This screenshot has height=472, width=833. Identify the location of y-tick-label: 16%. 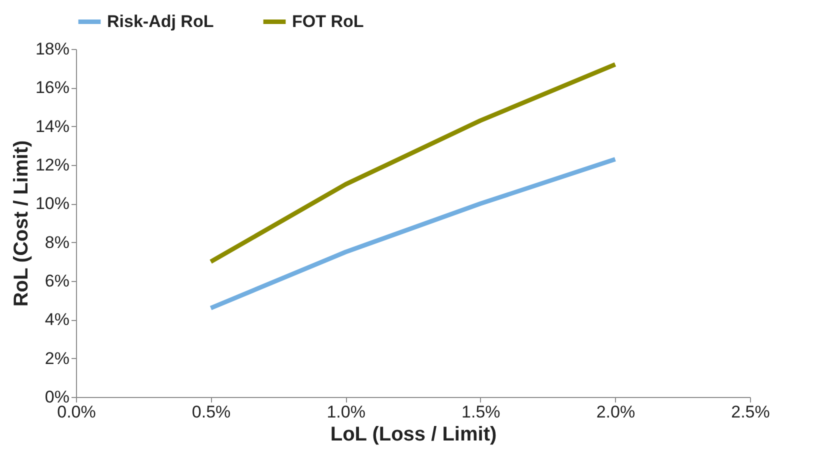
(52, 88).